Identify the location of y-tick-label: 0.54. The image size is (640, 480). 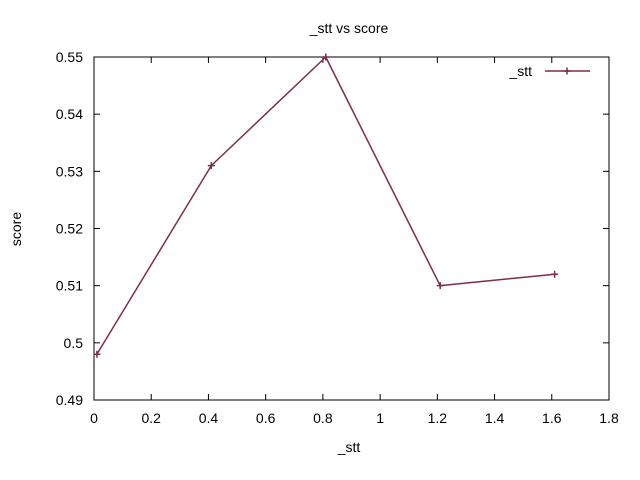
(69, 114).